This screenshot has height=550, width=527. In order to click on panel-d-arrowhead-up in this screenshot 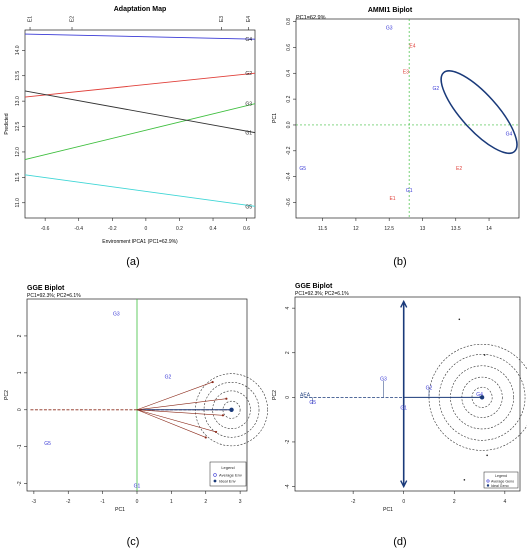, I will do `click(404, 303)`.